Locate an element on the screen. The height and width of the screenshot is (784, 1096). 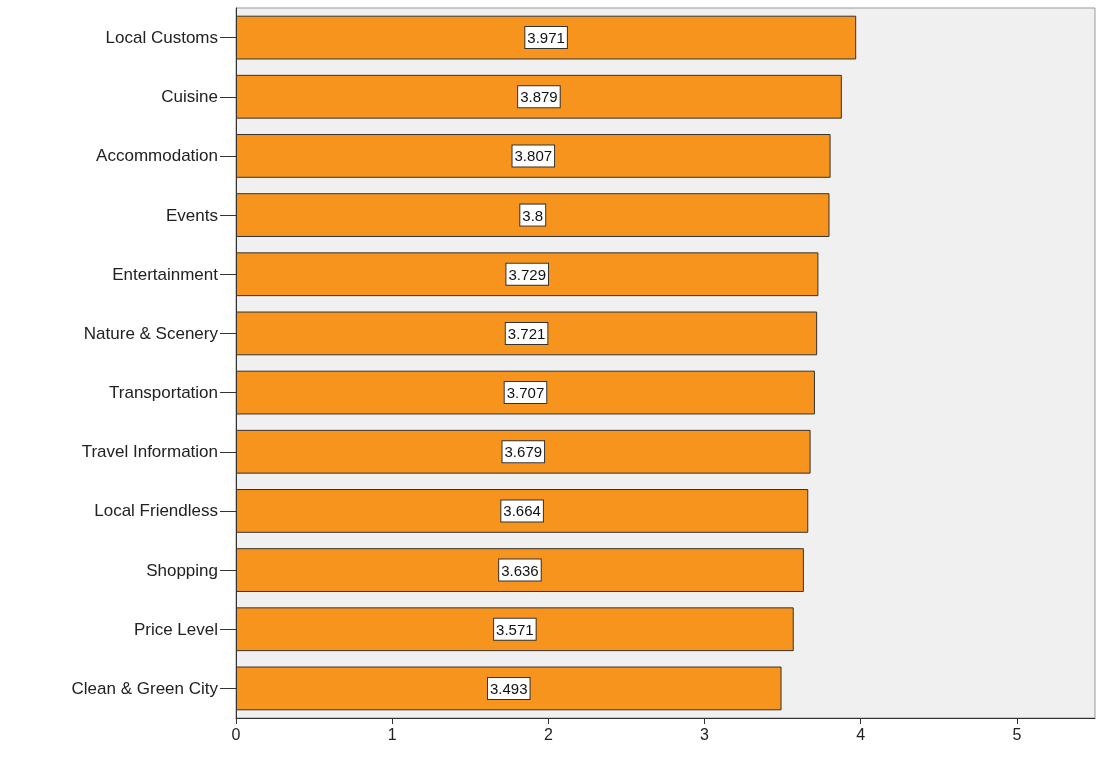
data-label: 3.721 is located at coordinates (526, 333).